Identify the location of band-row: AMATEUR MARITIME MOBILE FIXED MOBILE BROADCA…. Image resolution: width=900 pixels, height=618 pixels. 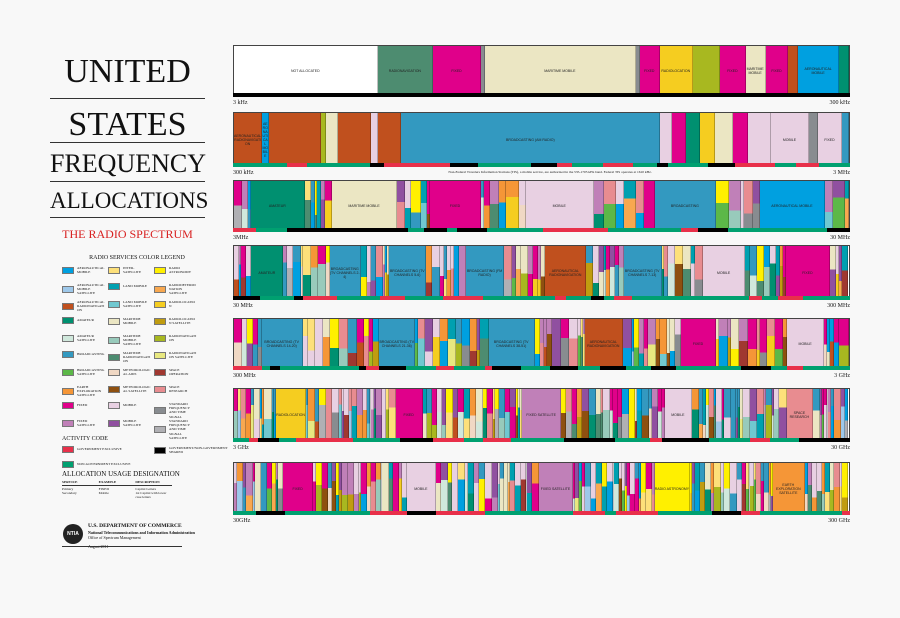
(541, 206).